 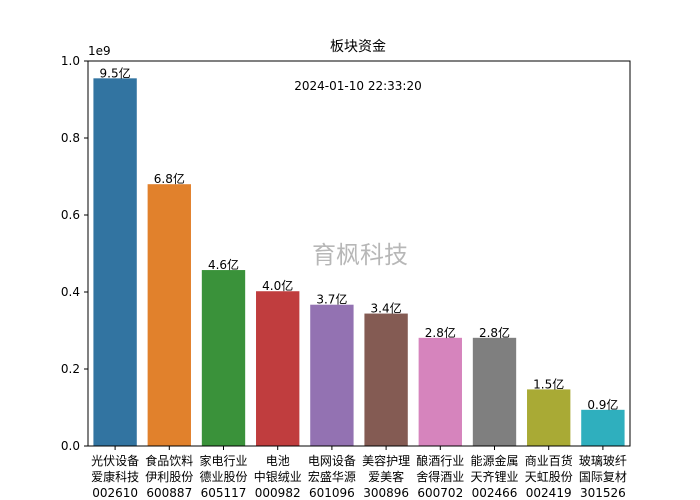 What do you see at coordinates (223, 460) in the screenshot?
I see `x-tick-label-sector: 家电行业` at bounding box center [223, 460].